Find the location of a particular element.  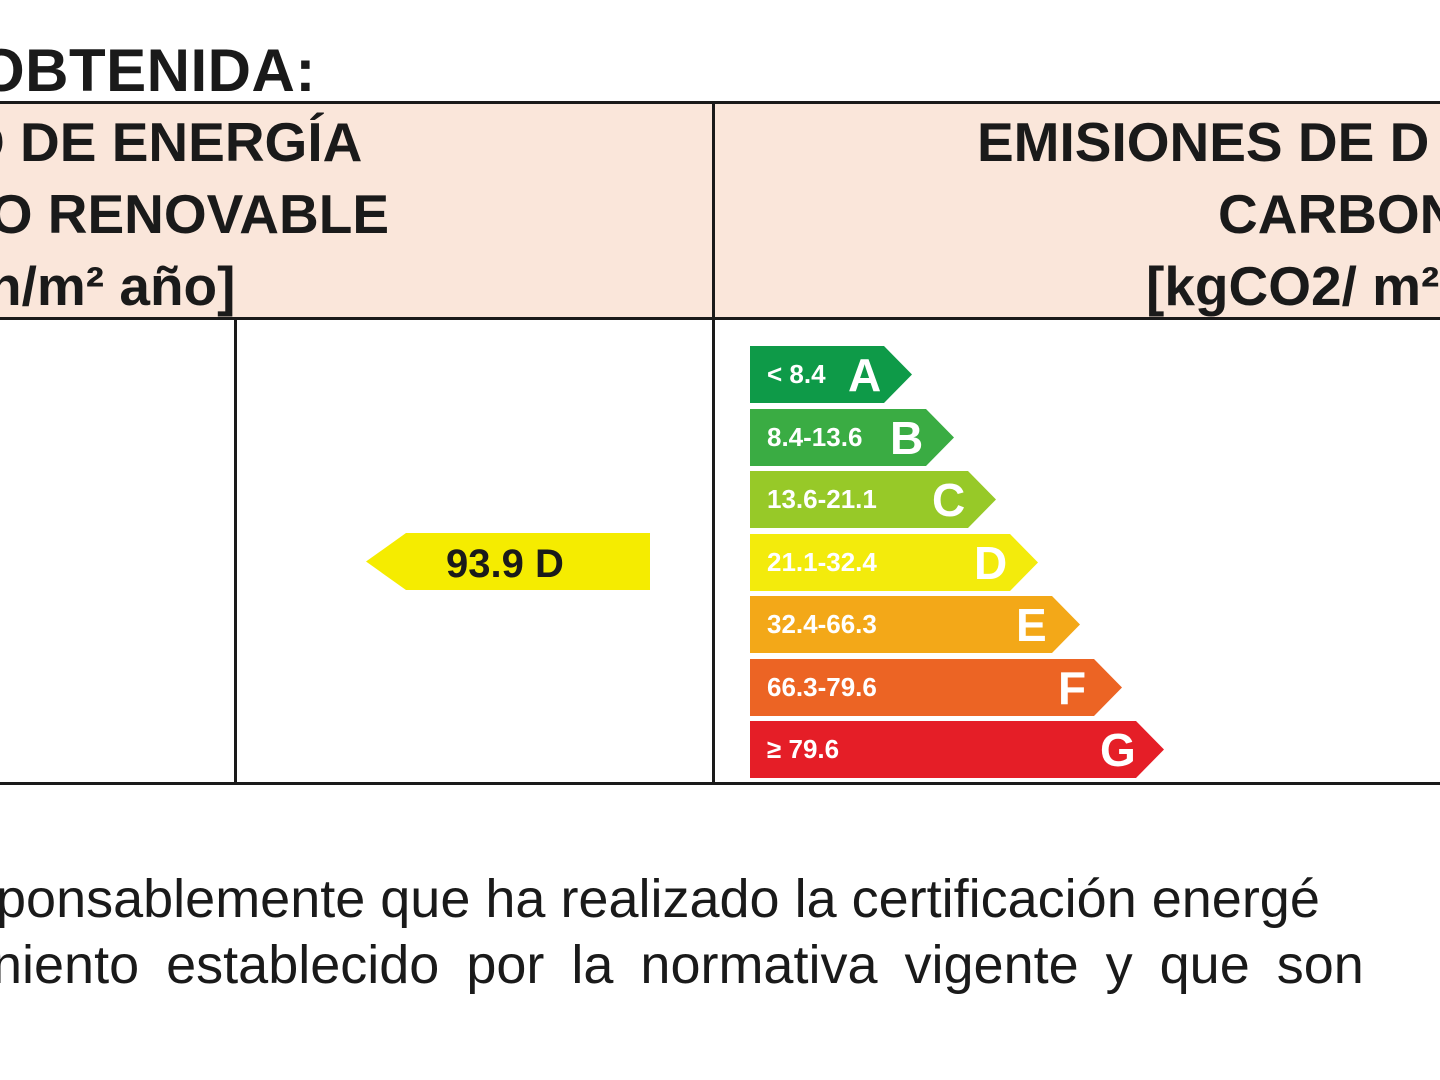

rating-arrow-shape is located at coordinates (508, 561).